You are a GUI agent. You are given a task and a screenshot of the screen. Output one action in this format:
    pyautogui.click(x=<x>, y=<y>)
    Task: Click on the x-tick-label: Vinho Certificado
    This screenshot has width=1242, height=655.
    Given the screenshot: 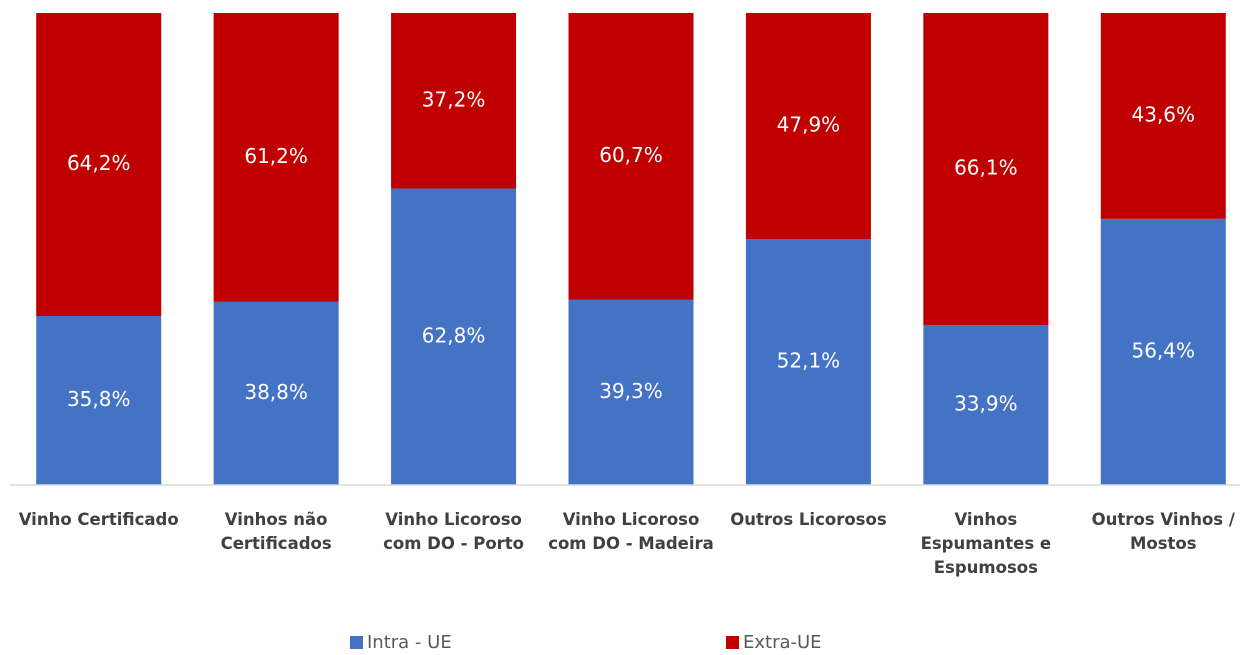 What is the action you would take?
    pyautogui.click(x=98, y=519)
    